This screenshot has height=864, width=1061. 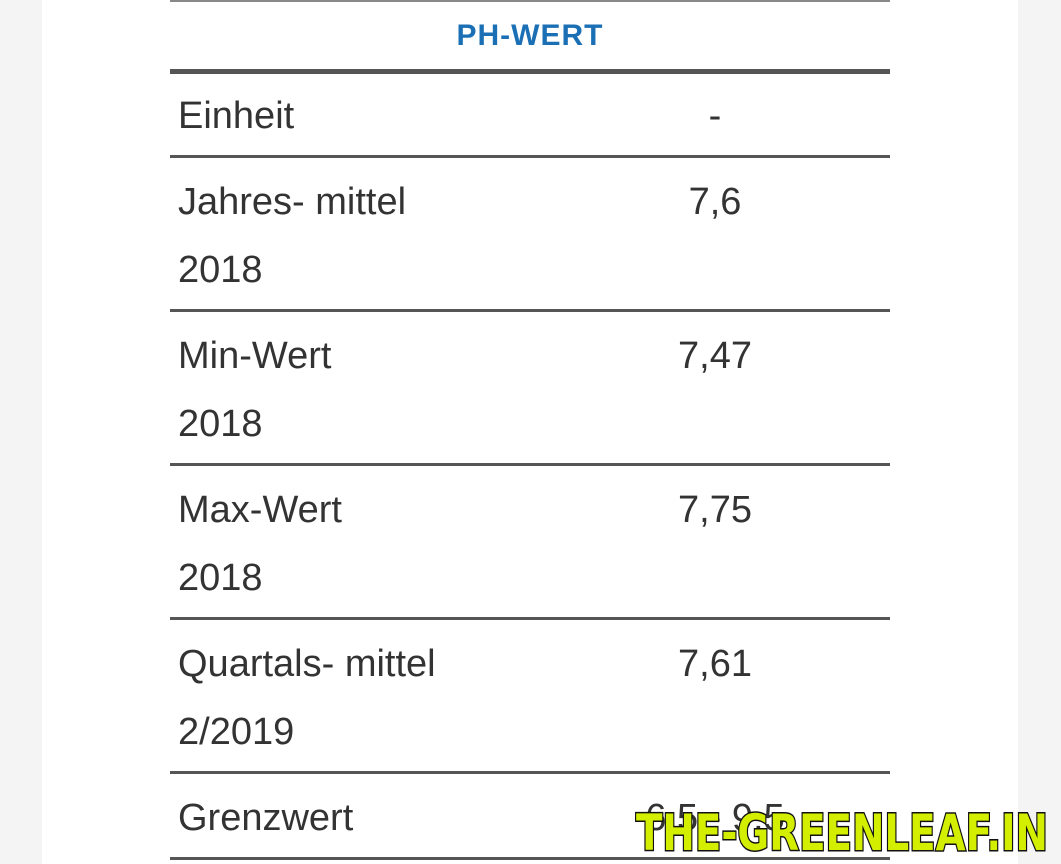 What do you see at coordinates (715, 116) in the screenshot?
I see `row-value: -` at bounding box center [715, 116].